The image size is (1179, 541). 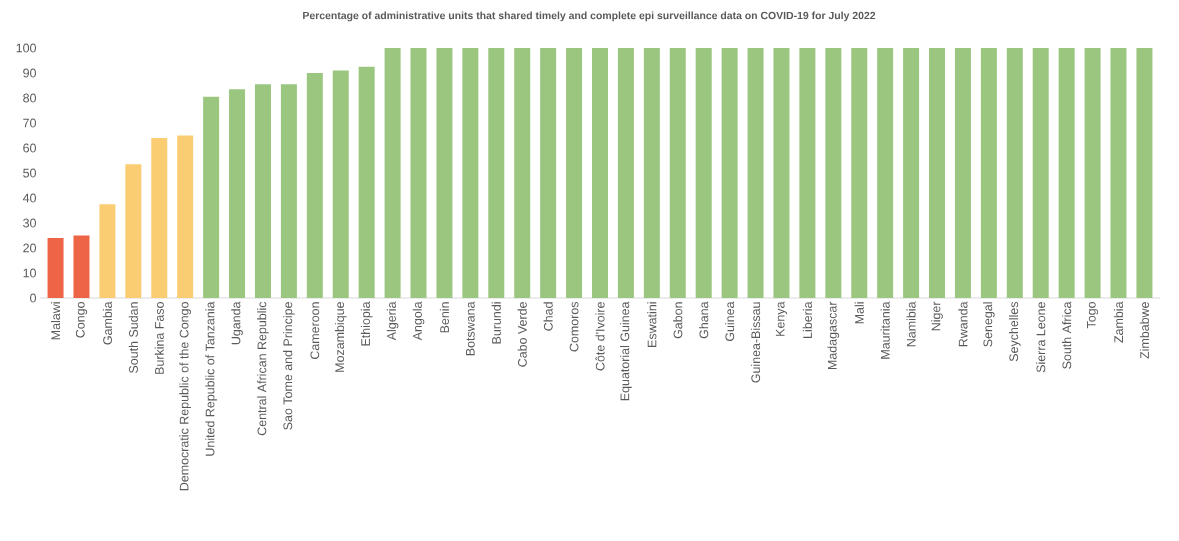 What do you see at coordinates (29, 248) in the screenshot?
I see `y-tick-label: 20` at bounding box center [29, 248].